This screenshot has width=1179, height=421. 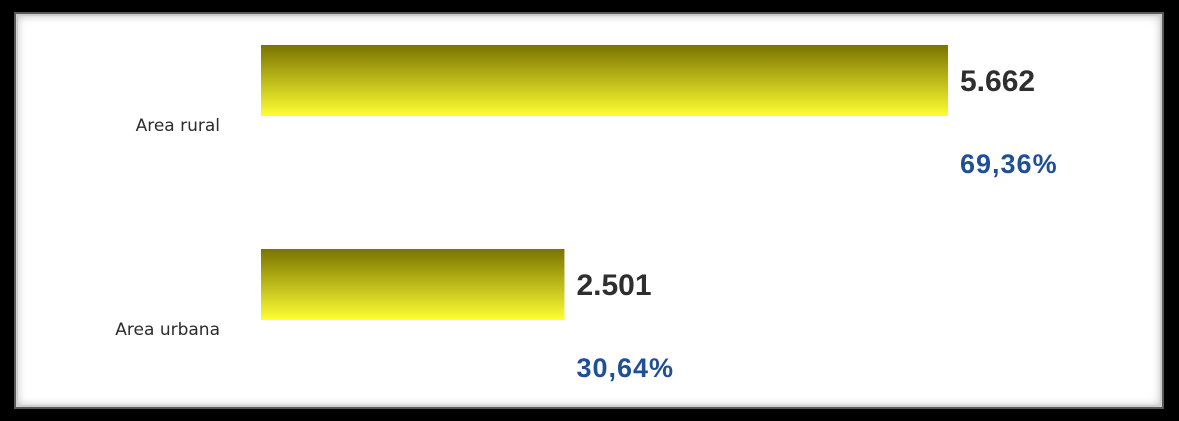 What do you see at coordinates (413, 284) in the screenshot?
I see `bar-area-urbana` at bounding box center [413, 284].